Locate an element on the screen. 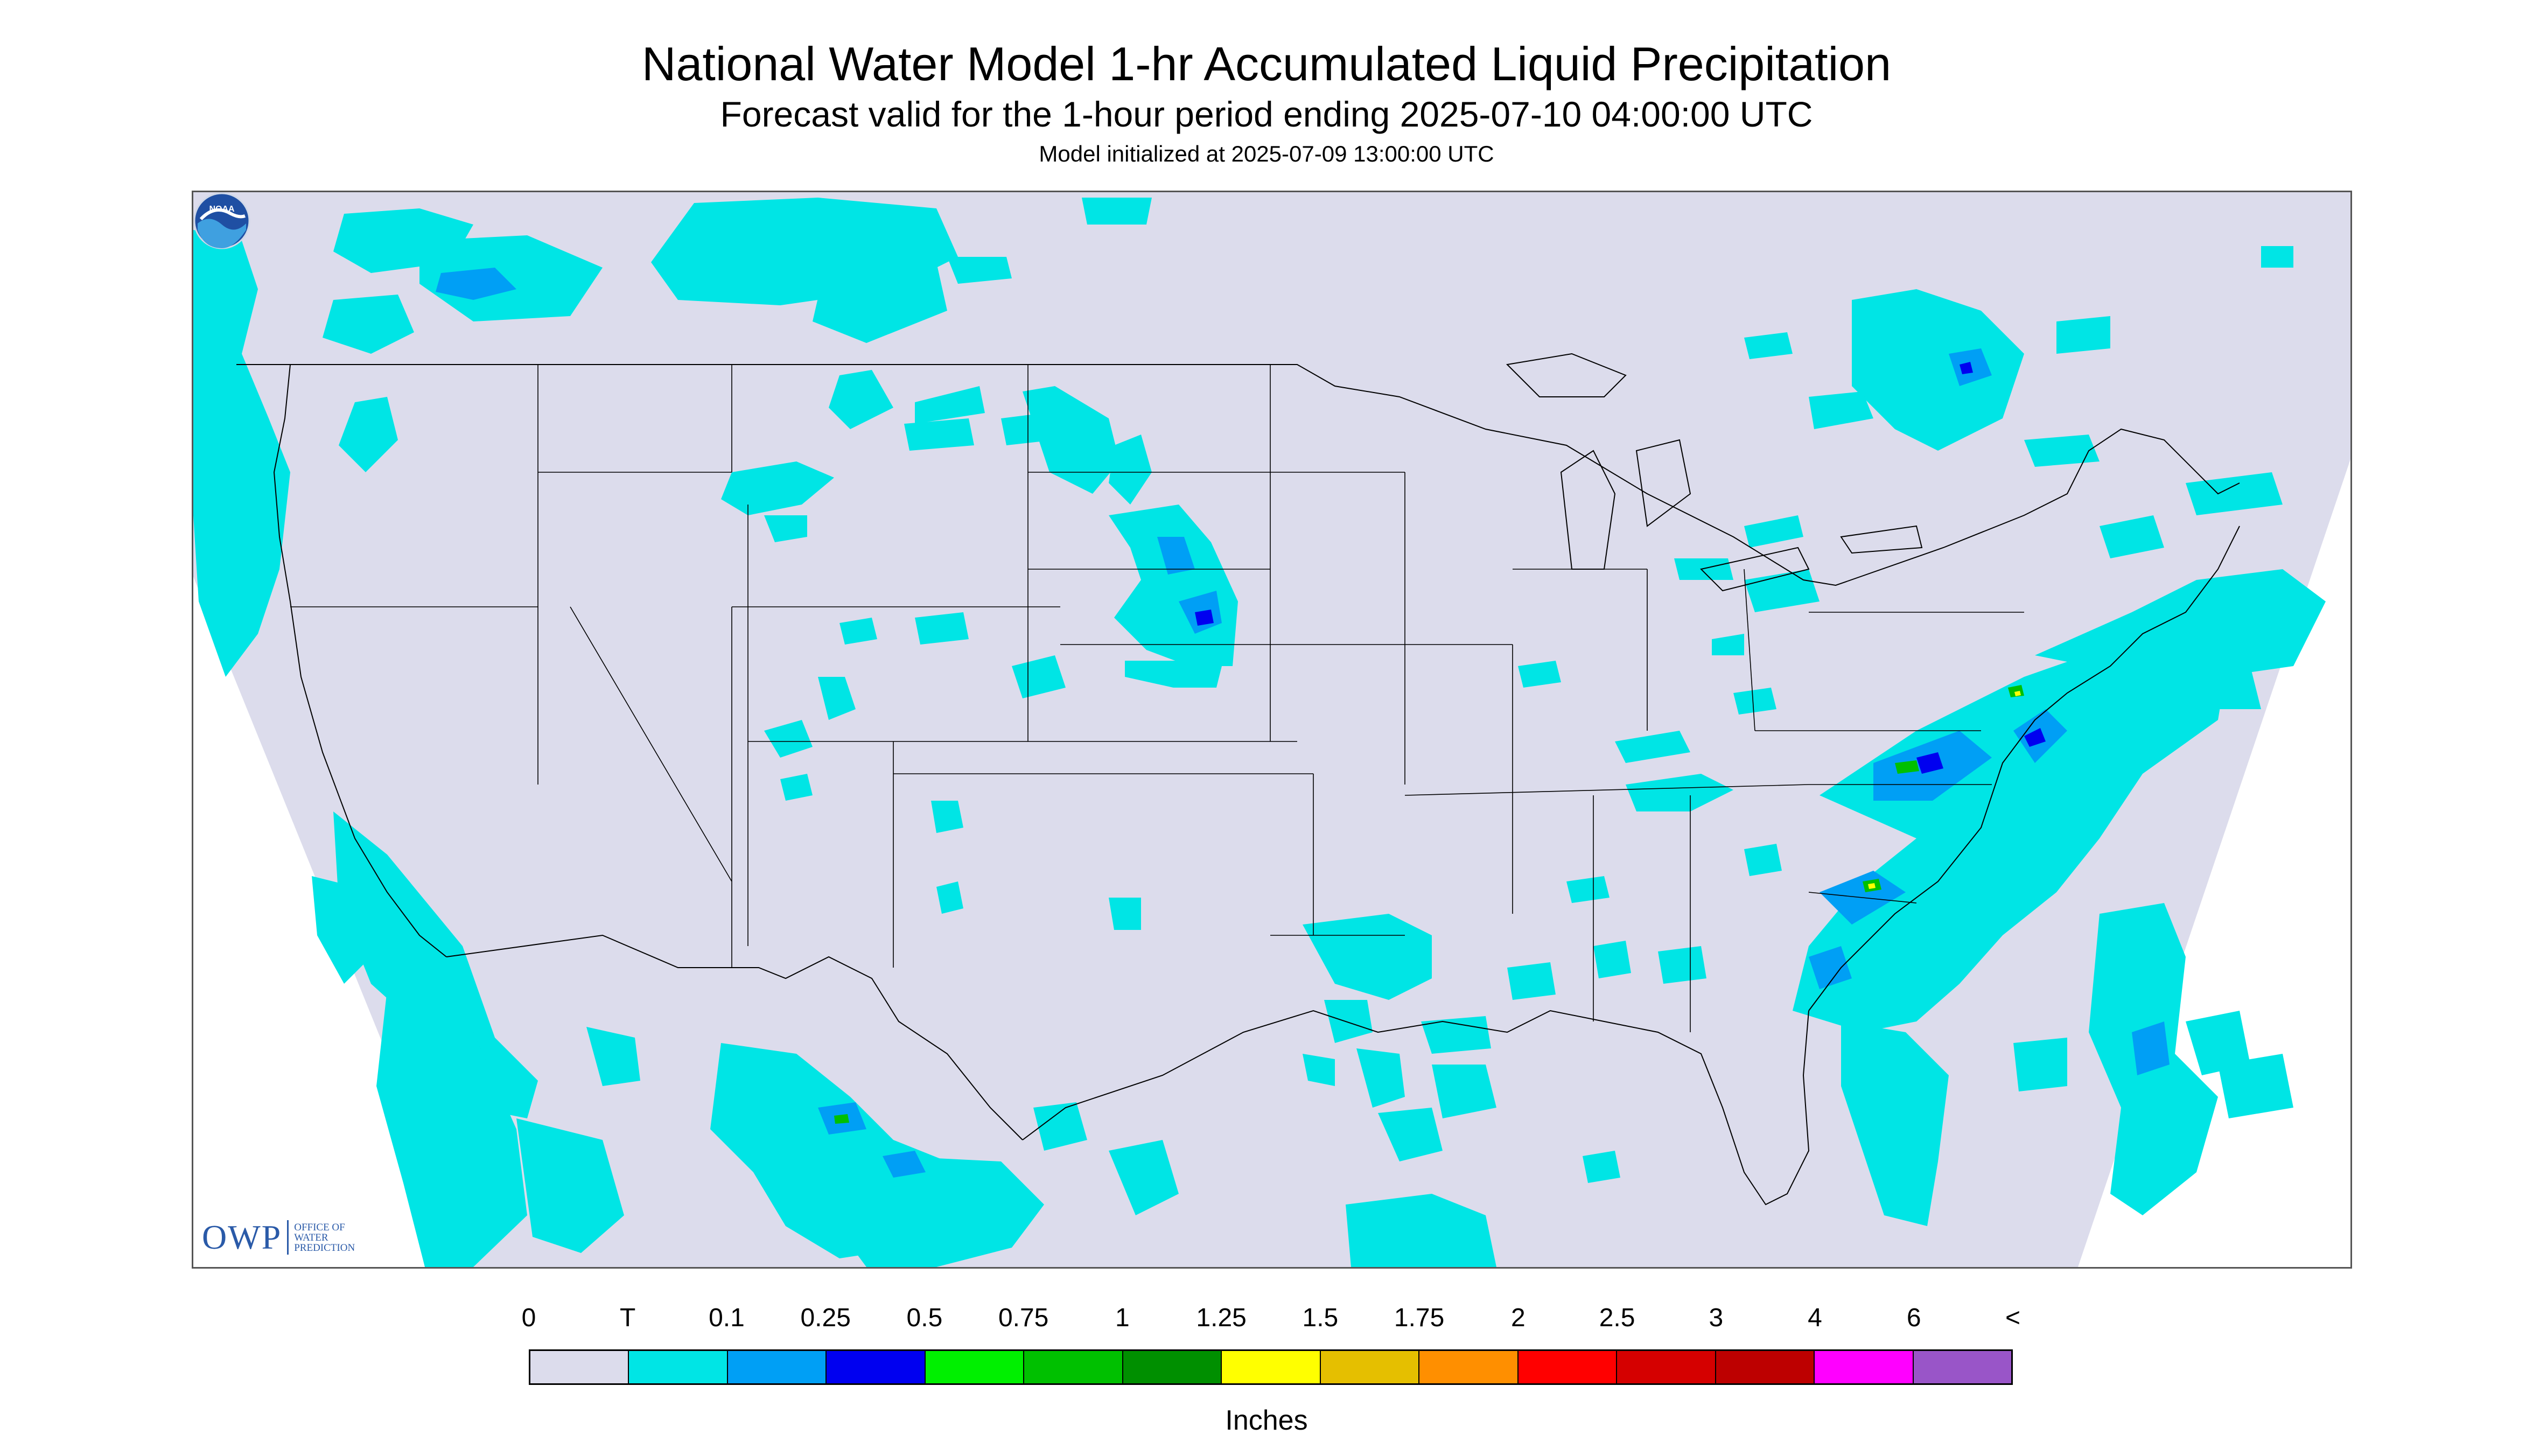 The width and height of the screenshot is (2533, 1456). legend-colorbar is located at coordinates (1271, 1367).